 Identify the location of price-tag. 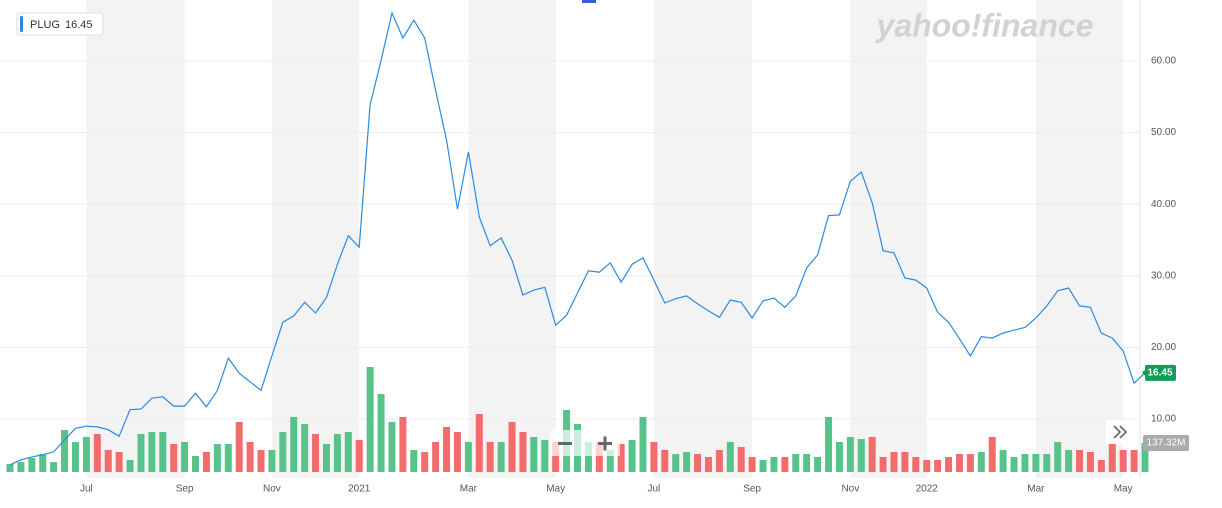
(1160, 372).